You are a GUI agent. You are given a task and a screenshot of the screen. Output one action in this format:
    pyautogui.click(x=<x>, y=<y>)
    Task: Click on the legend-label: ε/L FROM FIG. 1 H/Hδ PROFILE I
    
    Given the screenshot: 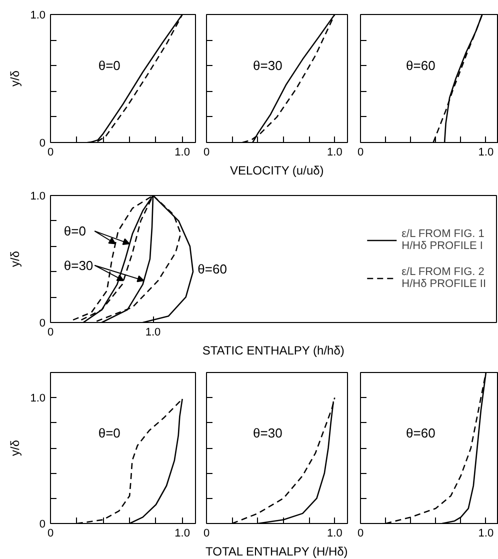 What is the action you would take?
    pyautogui.click(x=443, y=240)
    